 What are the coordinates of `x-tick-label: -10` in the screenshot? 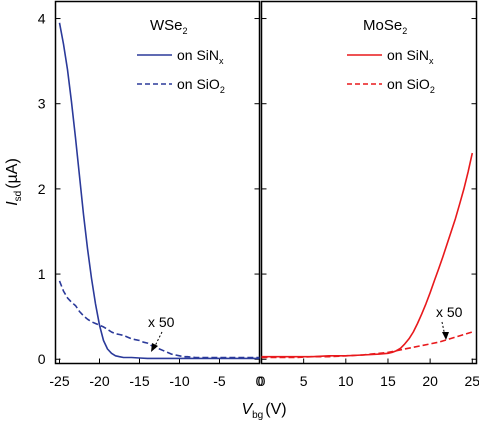 It's located at (179, 381).